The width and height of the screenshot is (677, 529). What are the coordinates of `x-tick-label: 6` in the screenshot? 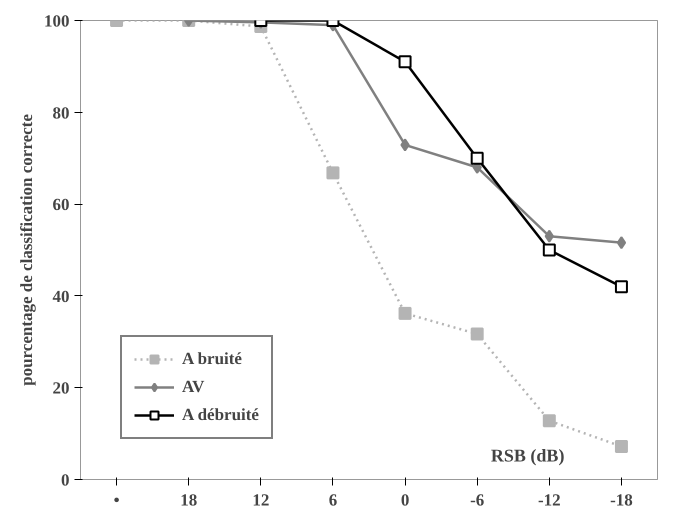 It's located at (333, 500).